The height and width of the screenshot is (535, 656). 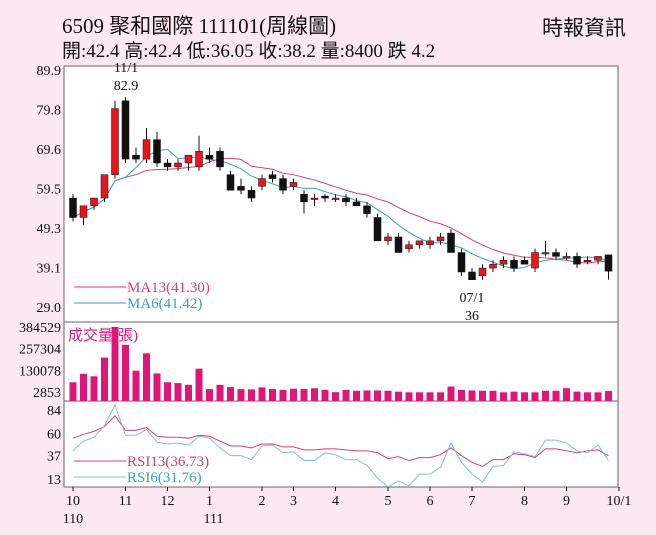 What do you see at coordinates (168, 501) in the screenshot?
I see `x-tick-label: 12` at bounding box center [168, 501].